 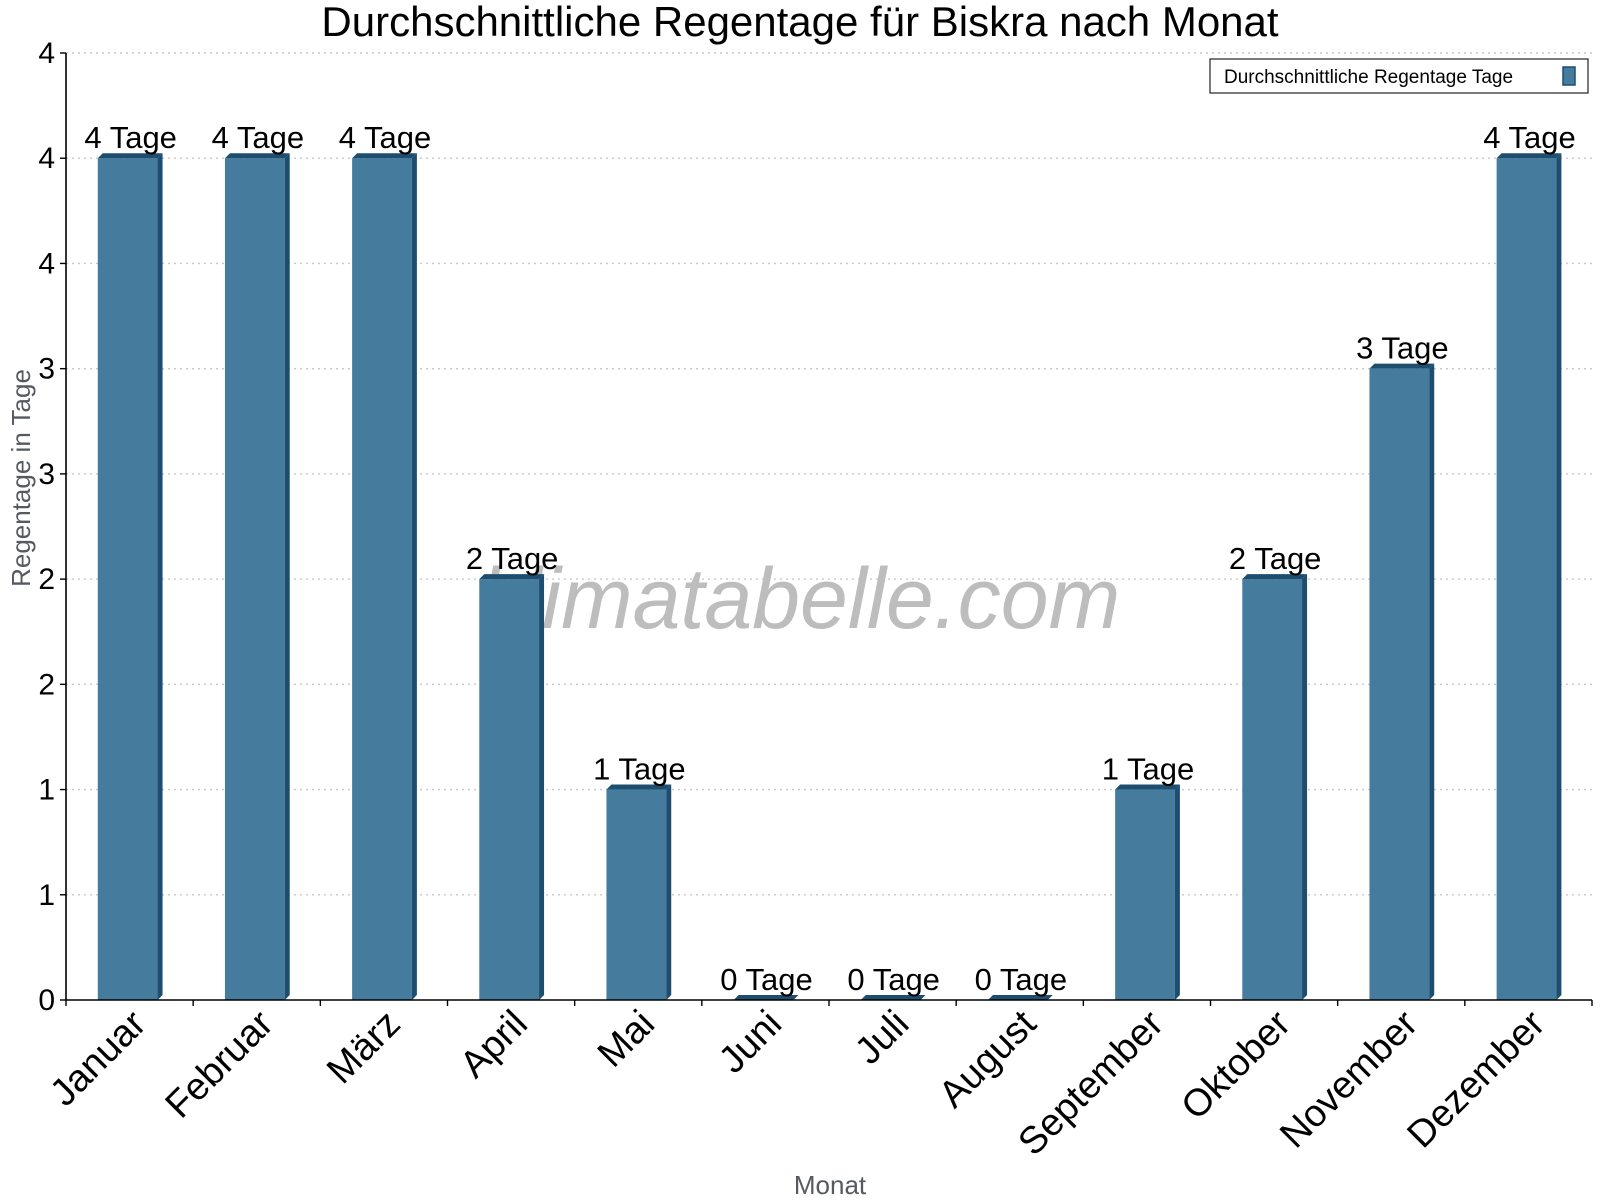 What do you see at coordinates (21, 478) in the screenshot?
I see `y-axis-title: Regentage in Tage` at bounding box center [21, 478].